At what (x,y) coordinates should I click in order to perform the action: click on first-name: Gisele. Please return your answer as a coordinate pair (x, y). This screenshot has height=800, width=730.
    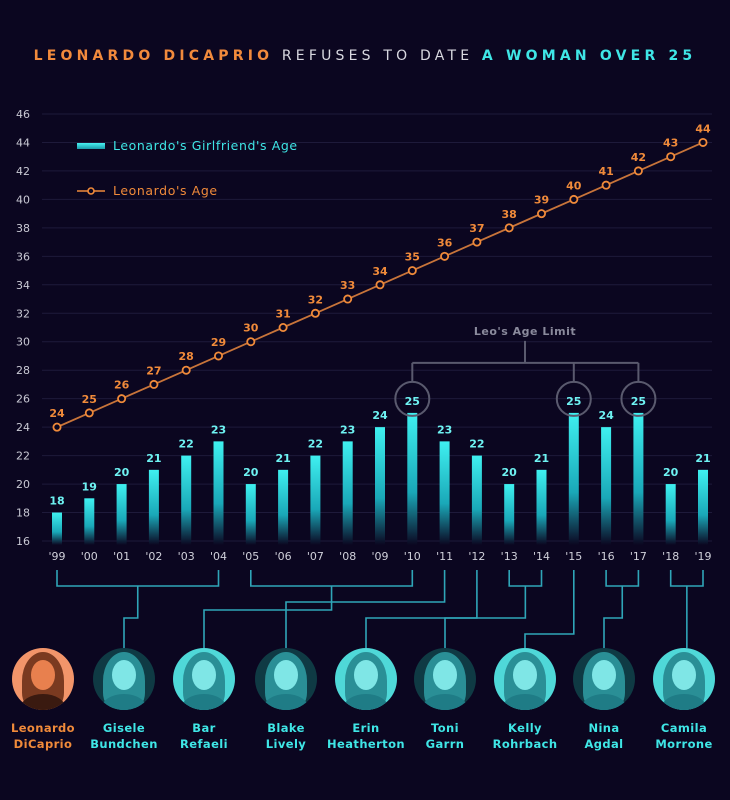
    Looking at the image, I should click on (124, 728).